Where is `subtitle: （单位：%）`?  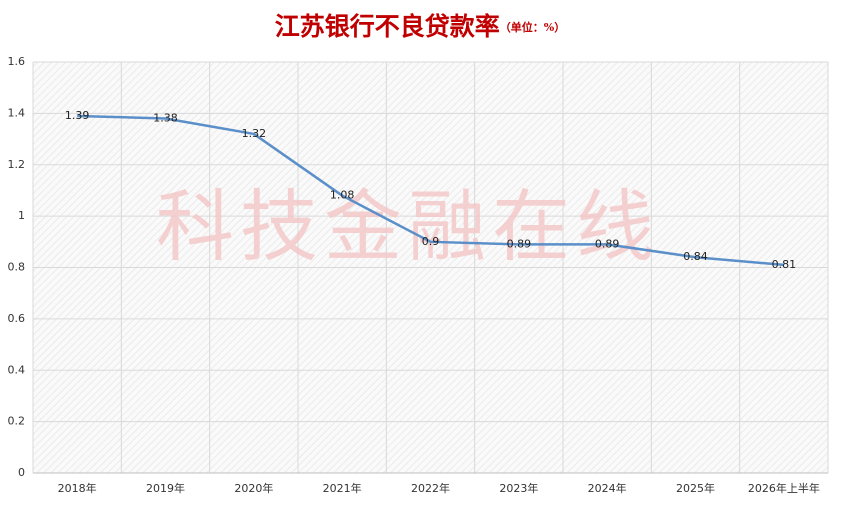 subtitle: （单位：%） is located at coordinates (532, 27).